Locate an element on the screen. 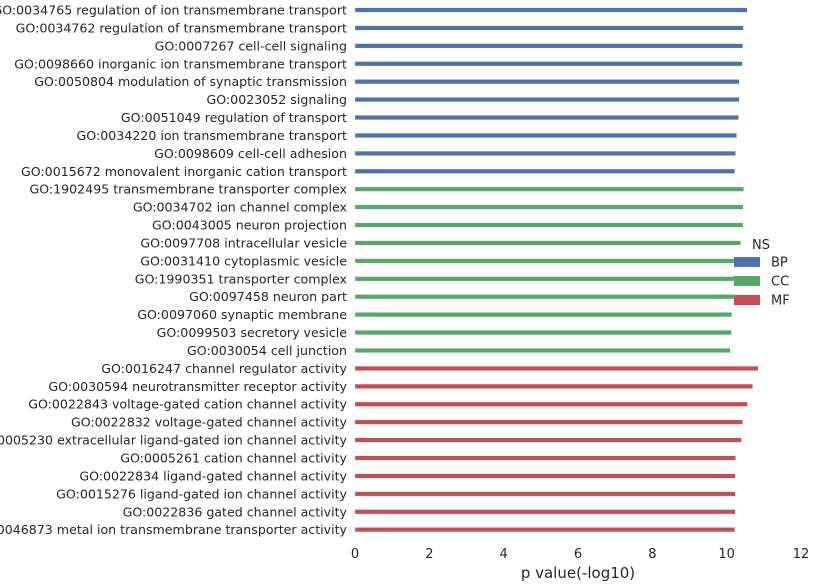 This screenshot has height=587, width=815. x-tick-label: 4 is located at coordinates (504, 554).